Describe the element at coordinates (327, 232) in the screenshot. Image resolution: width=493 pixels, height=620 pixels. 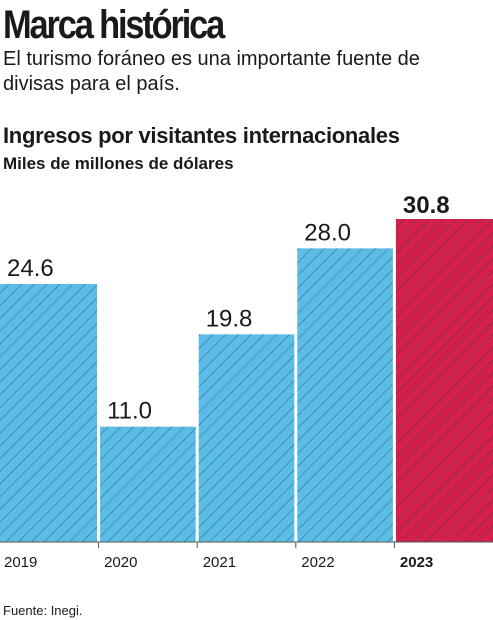
I see `value-label-2022: 28.0` at that location.